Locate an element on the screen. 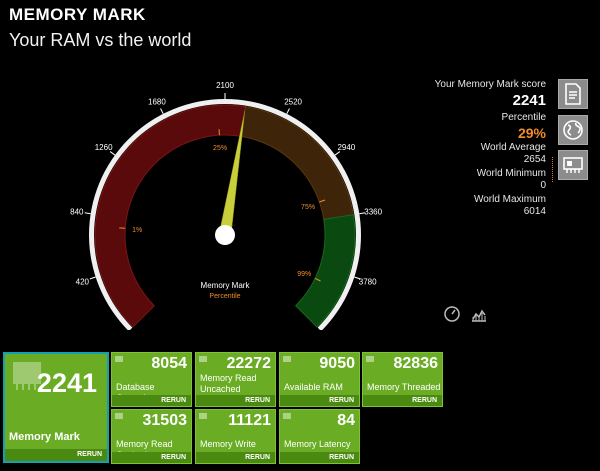 This screenshot has height=471, width=600. world-maximum-value: 6014 is located at coordinates (534, 211).